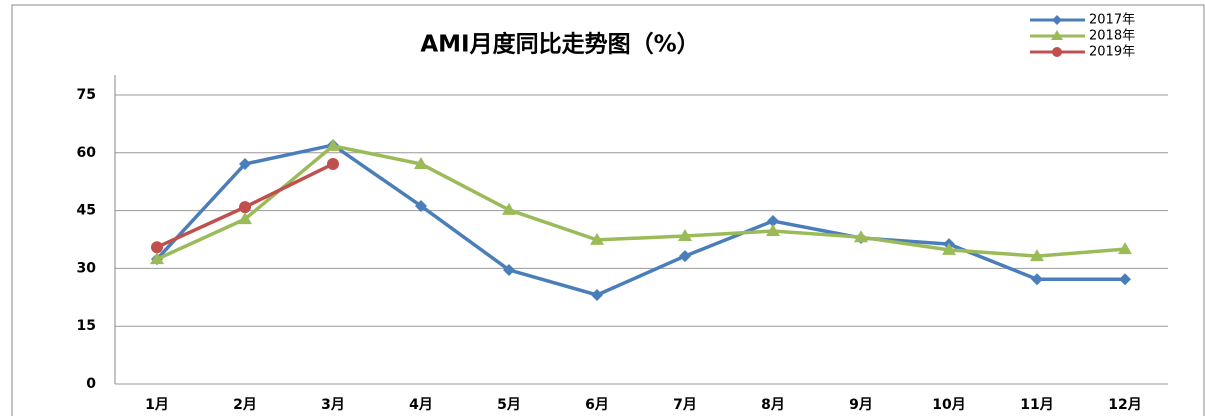  I want to click on legend-label: 2019年, so click(1112, 52).